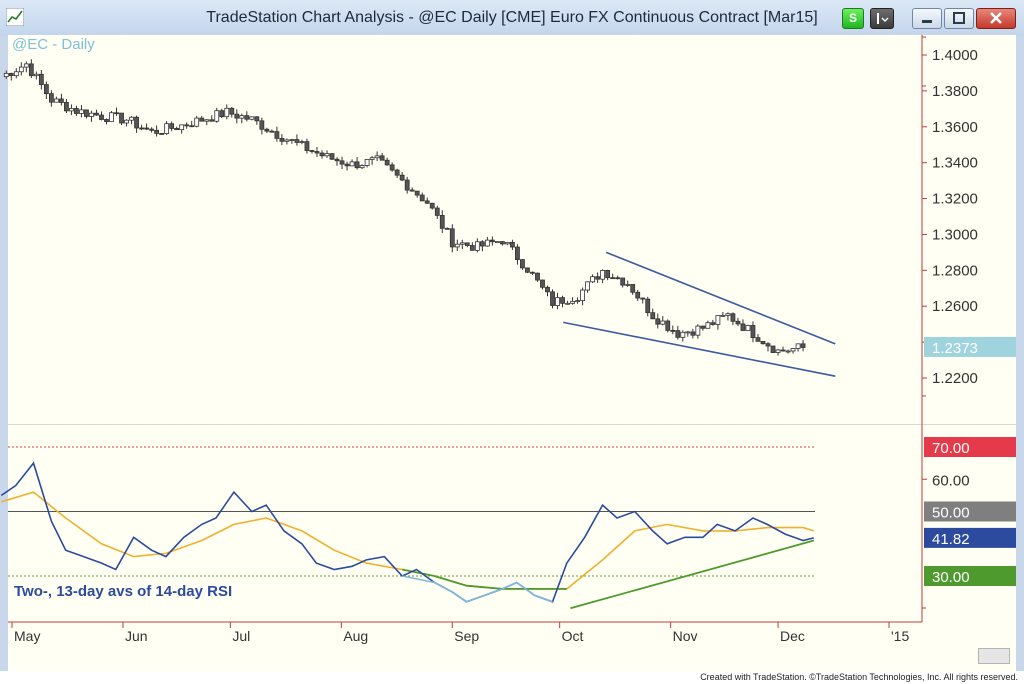 The width and height of the screenshot is (1024, 684). I want to click on rsi-level-label: 60.00, so click(951, 480).